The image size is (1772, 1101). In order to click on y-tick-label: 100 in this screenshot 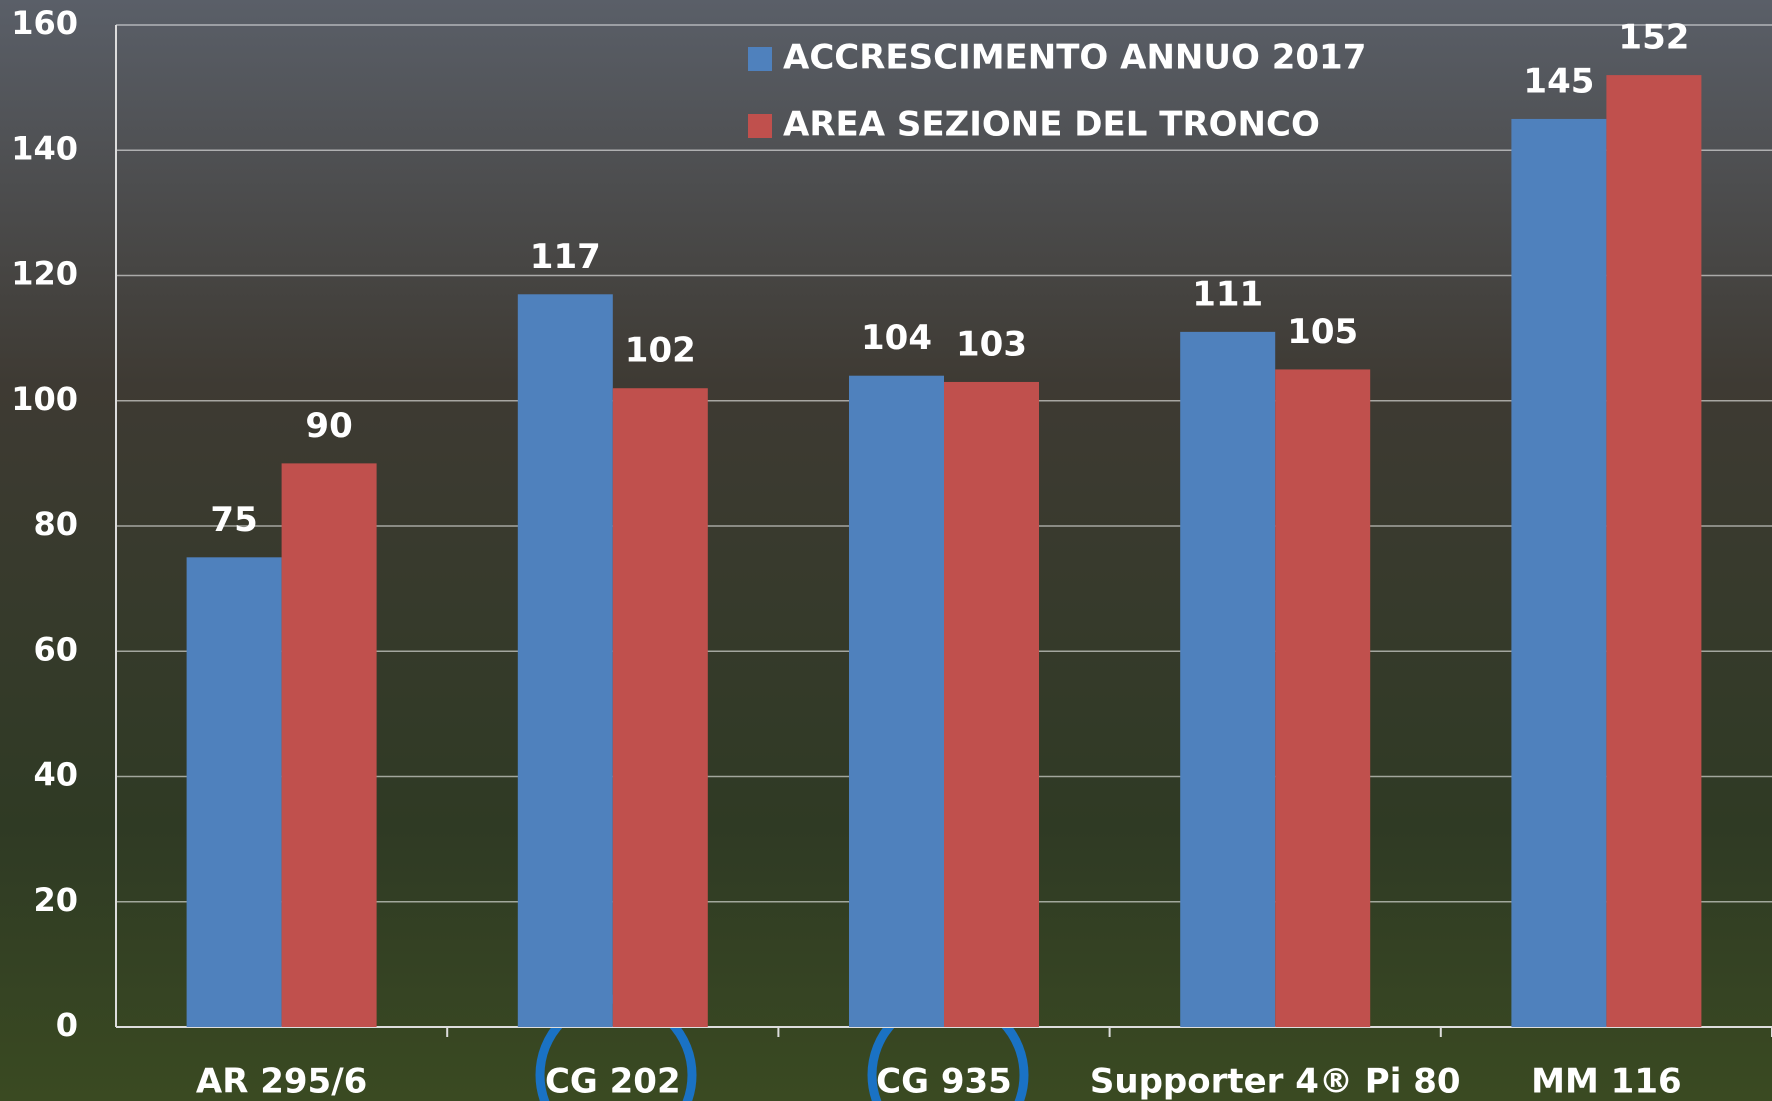, I will do `click(44, 399)`.